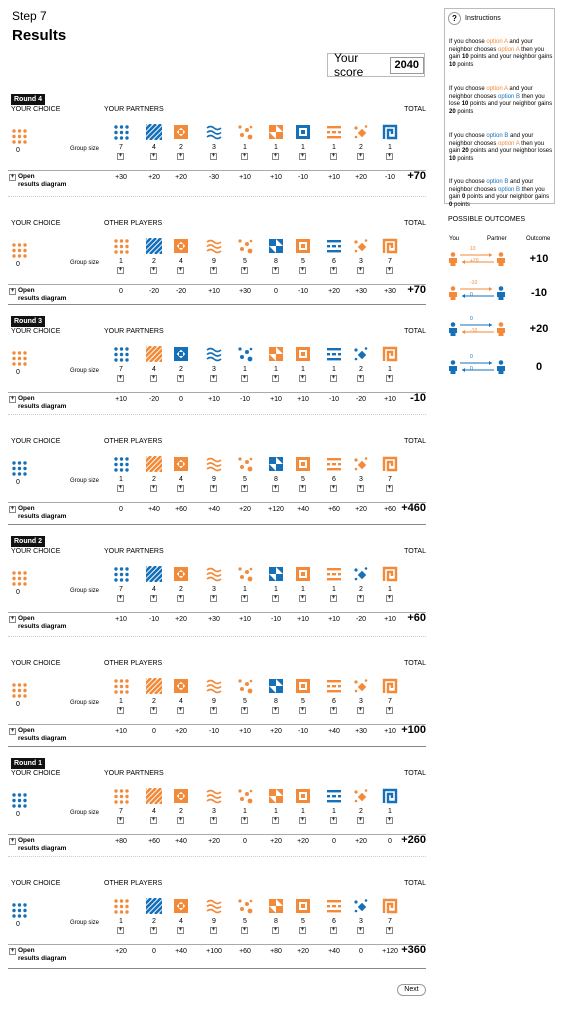  Describe the element at coordinates (181, 701) in the screenshot. I see `group-size-value: 4` at that location.